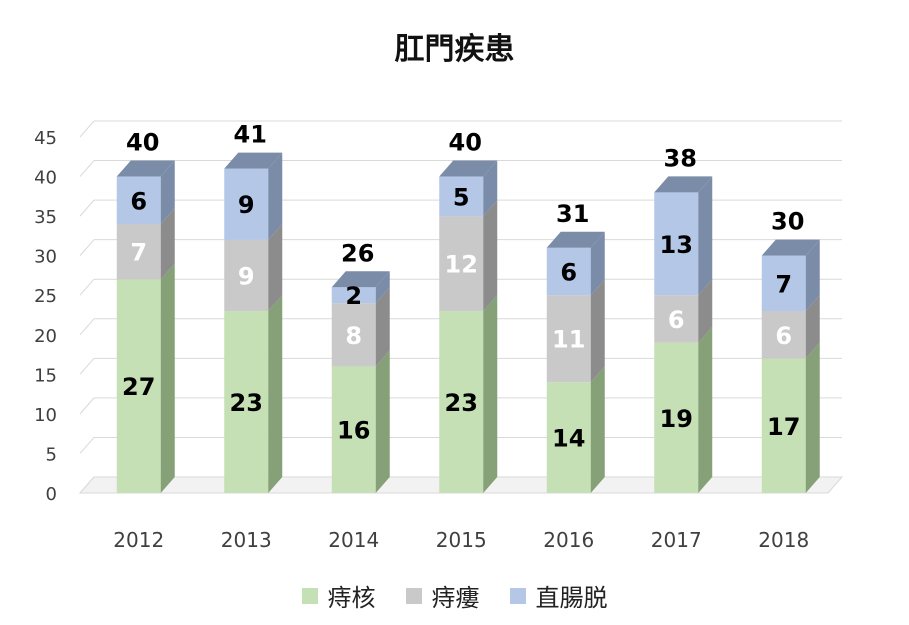 Image resolution: width=909 pixels, height=625 pixels. Describe the element at coordinates (454, 49) in the screenshot. I see `chart-title: 肛門疾患` at that location.